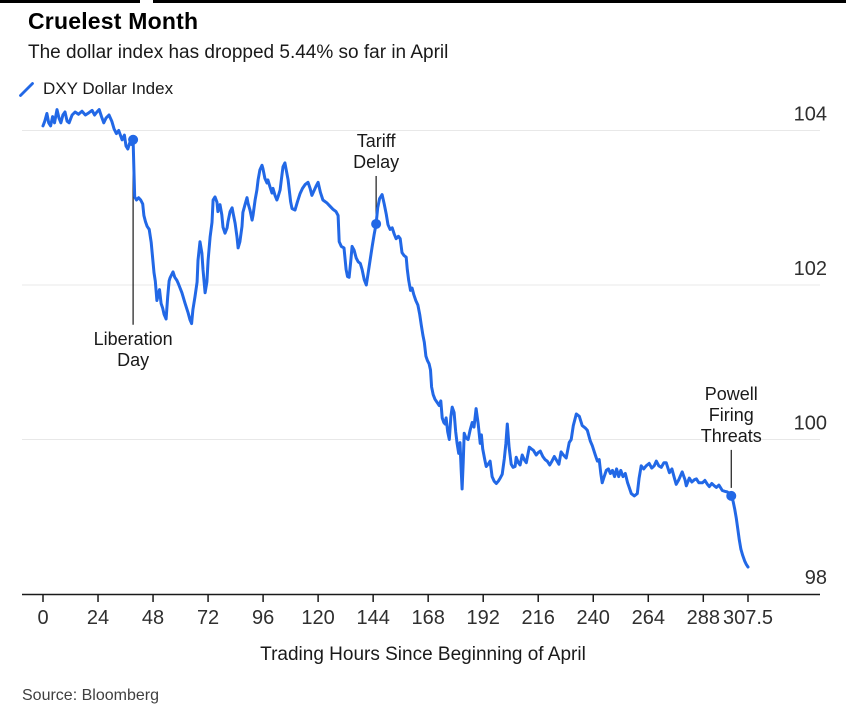  I want to click on annotation-label: Tariff Delay, so click(376, 151).